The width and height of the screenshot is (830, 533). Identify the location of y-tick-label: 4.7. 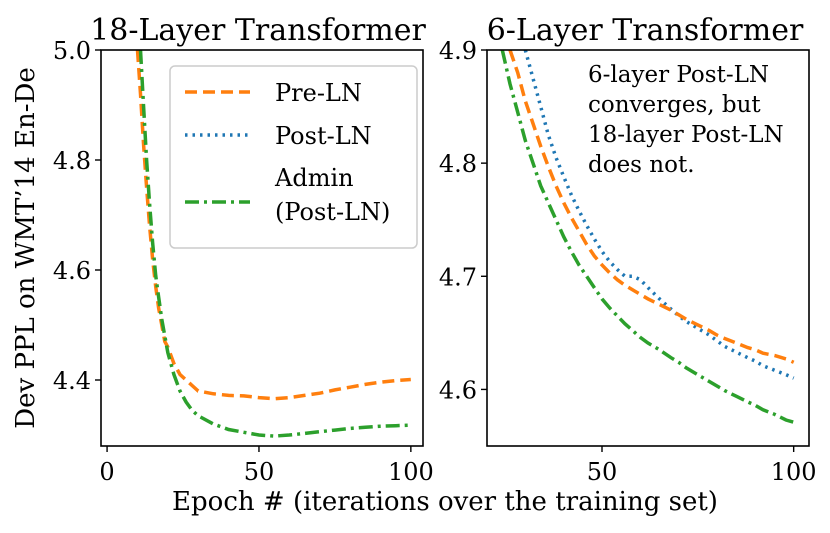
(458, 277).